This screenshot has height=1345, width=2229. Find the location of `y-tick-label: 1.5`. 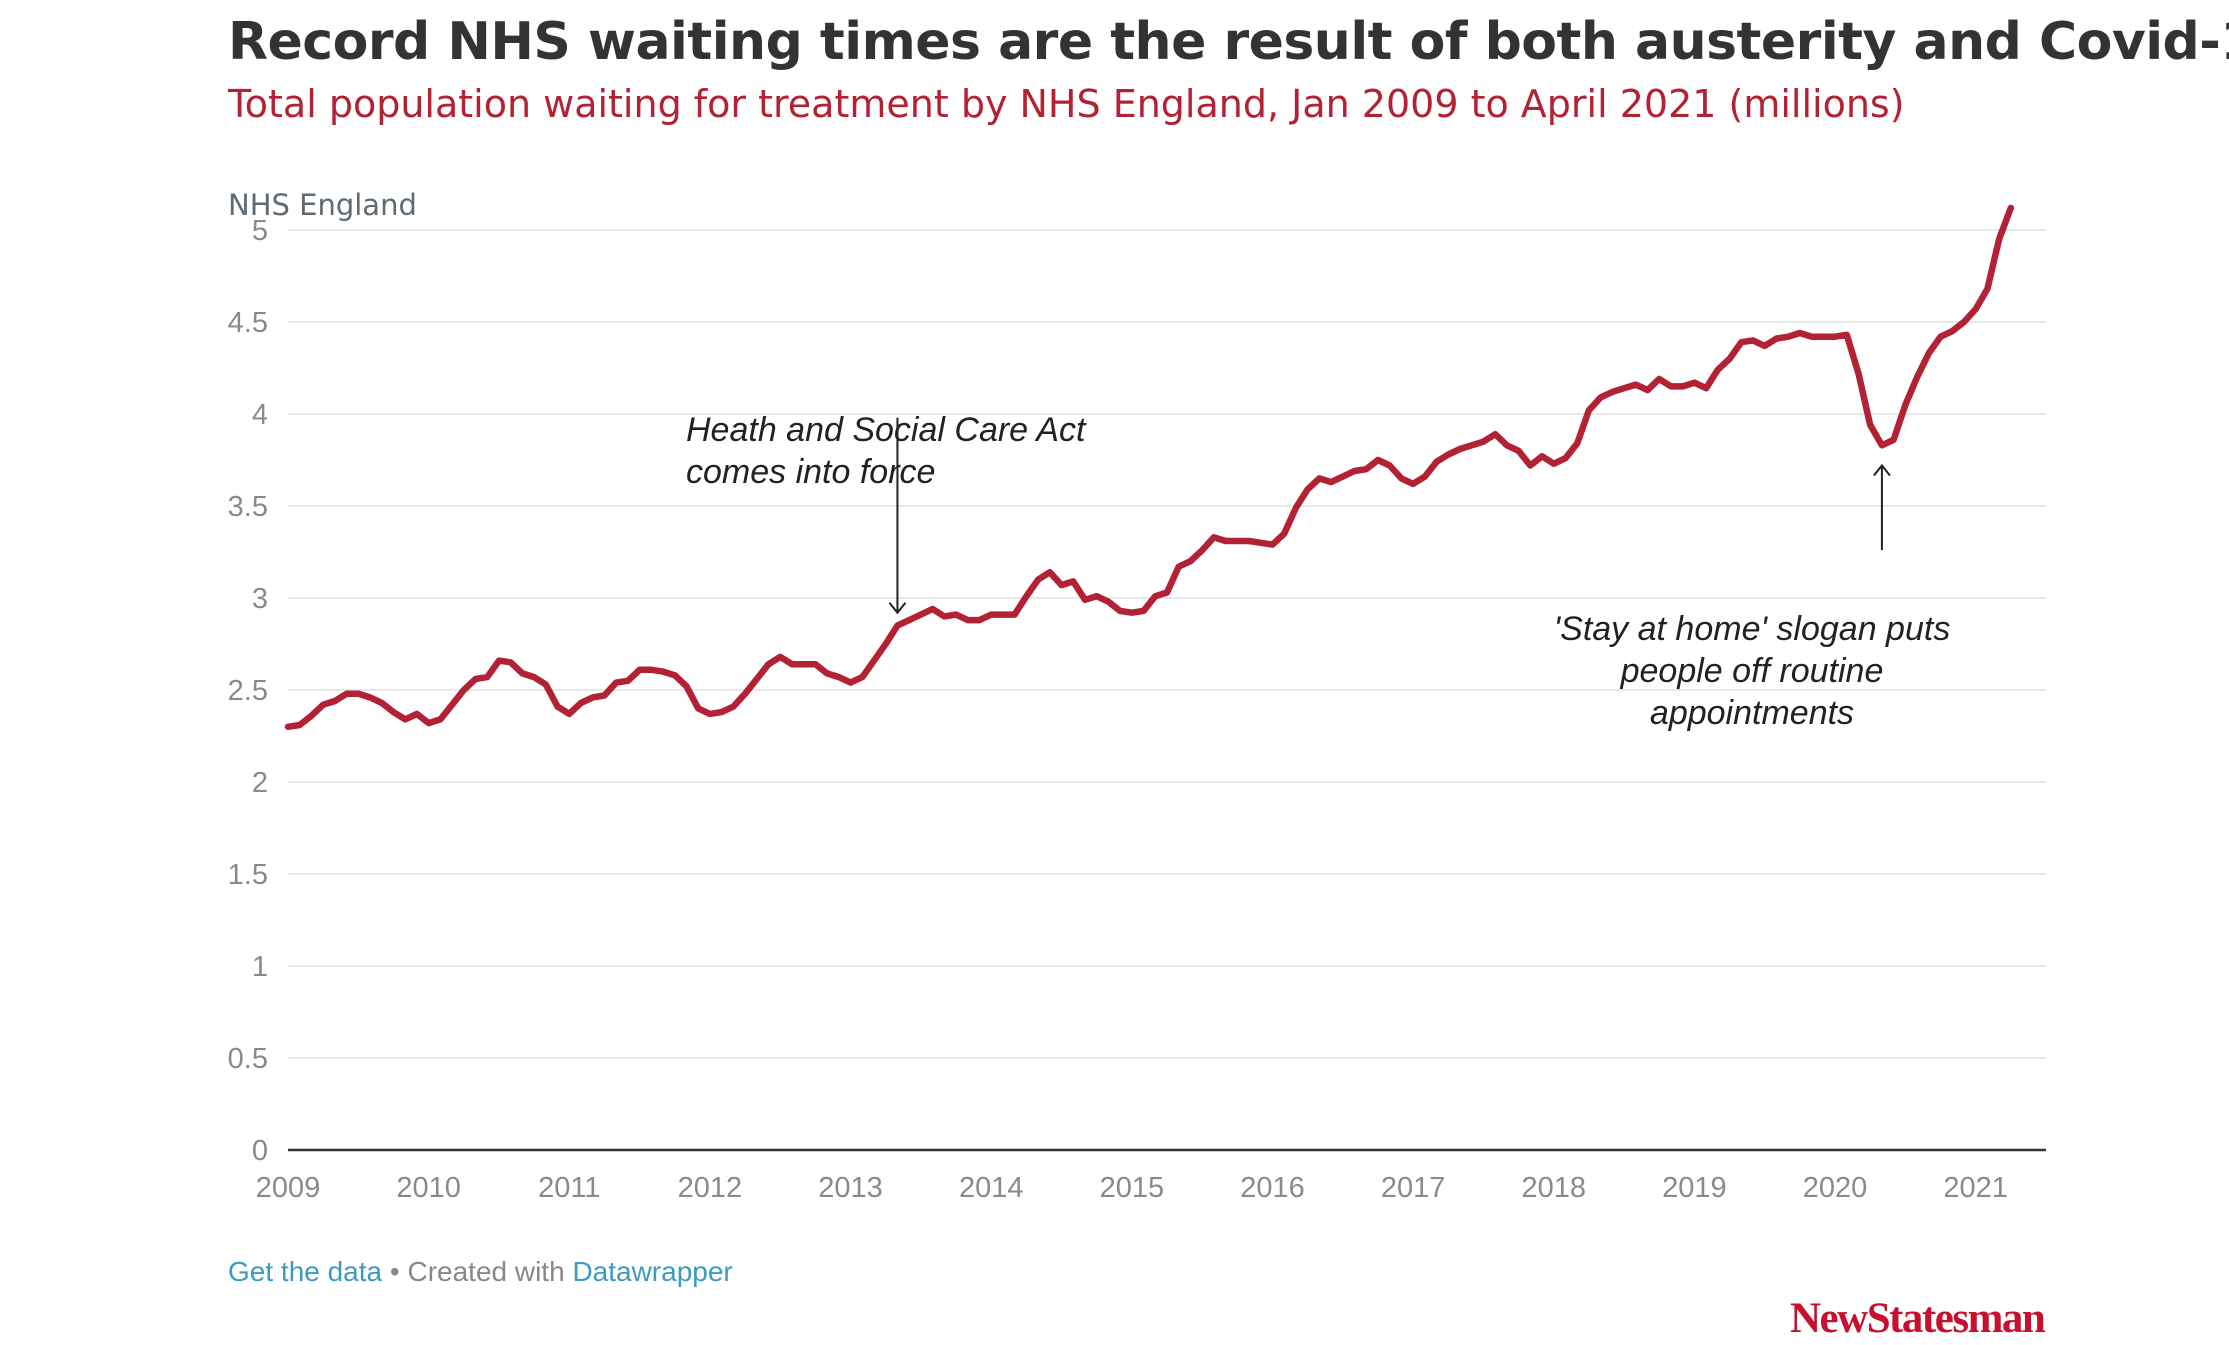

y-tick-label: 1.5 is located at coordinates (248, 875).